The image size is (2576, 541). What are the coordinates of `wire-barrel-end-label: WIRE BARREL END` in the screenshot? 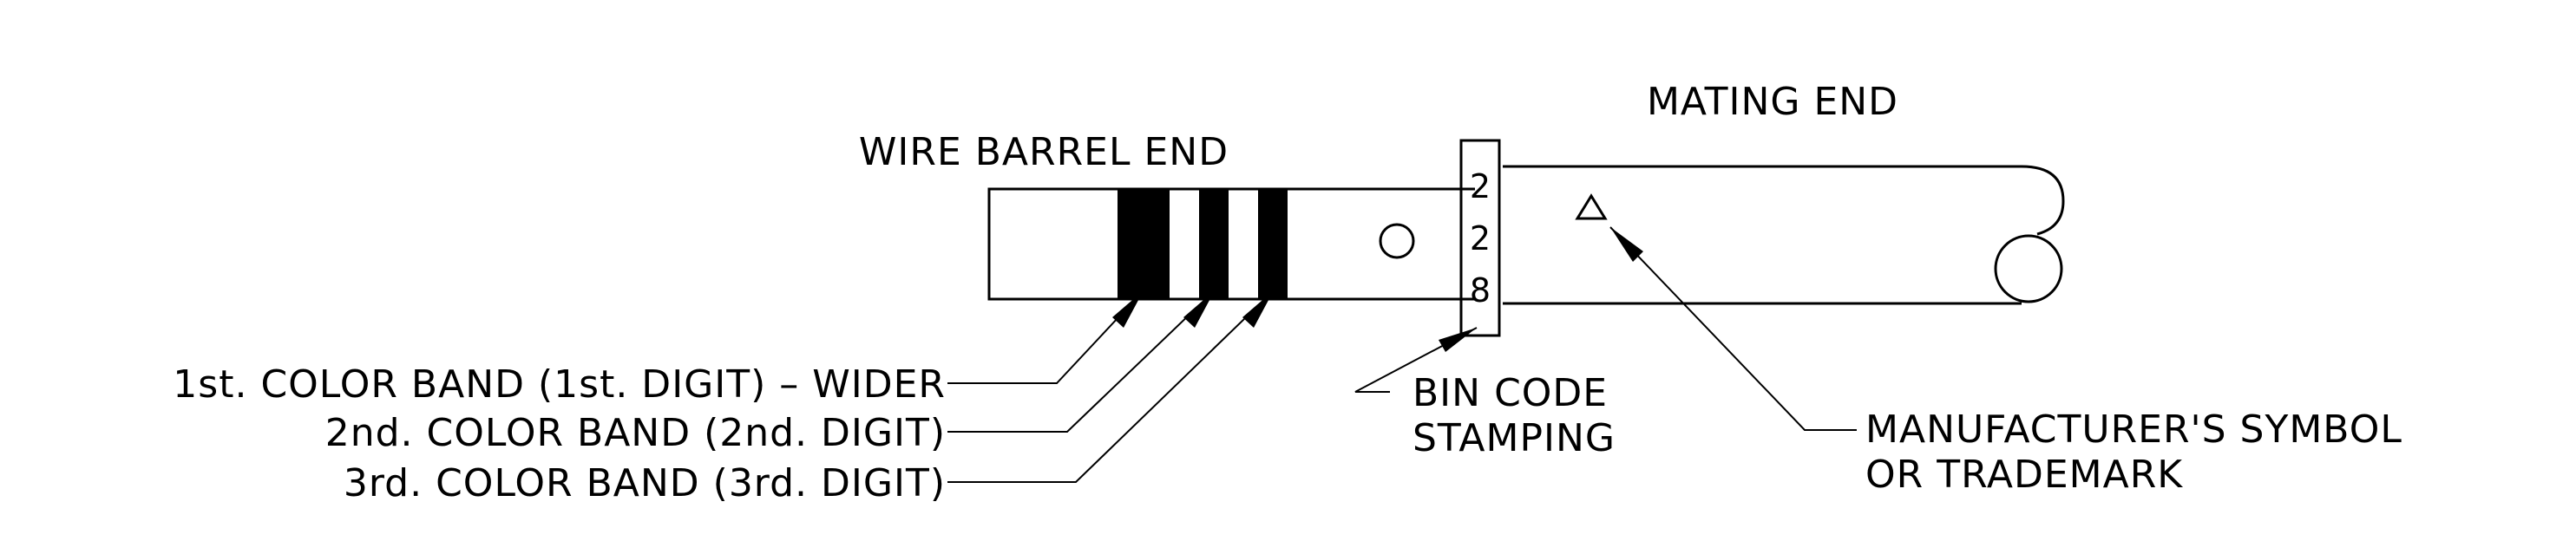 It's located at (1044, 152).